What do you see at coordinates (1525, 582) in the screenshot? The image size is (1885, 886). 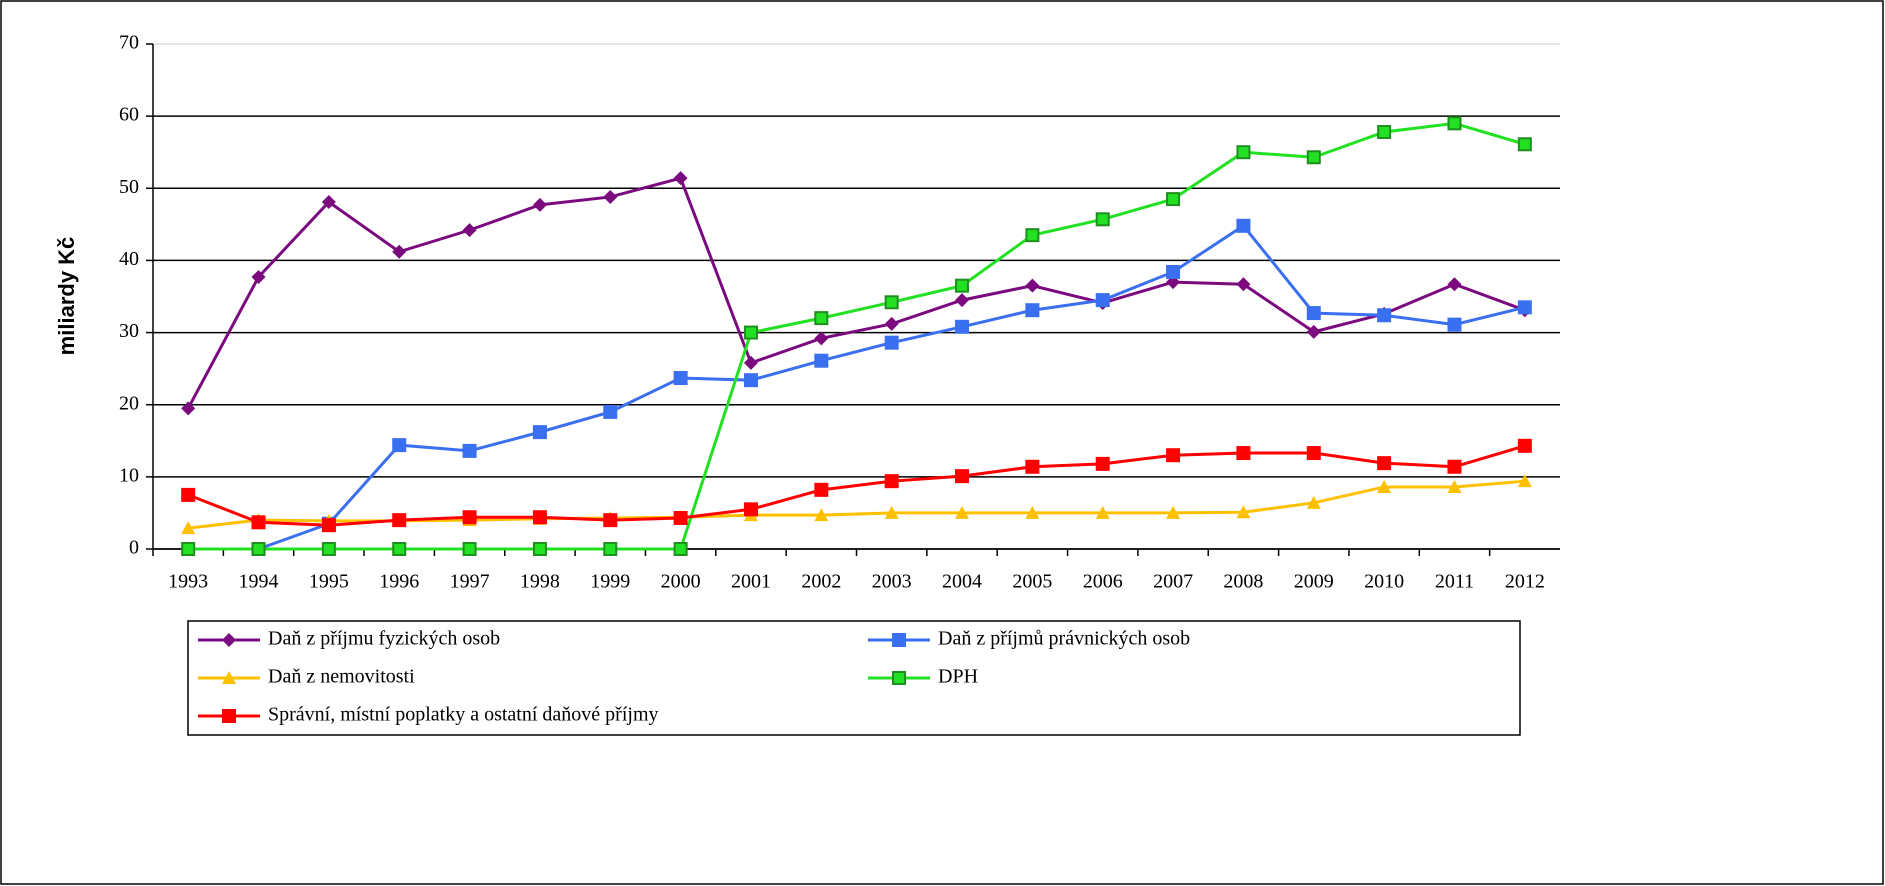 I see `x-tick-label: 2012` at bounding box center [1525, 582].